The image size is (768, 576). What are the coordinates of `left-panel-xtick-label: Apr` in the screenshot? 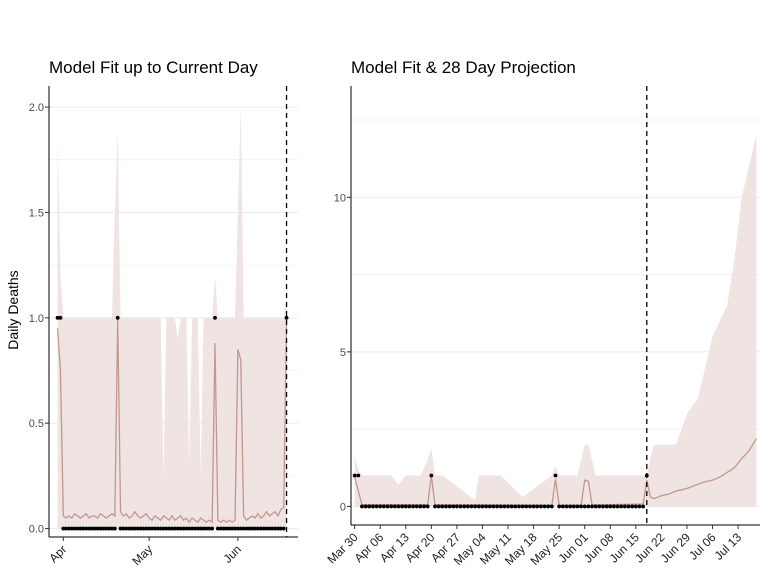 It's located at (57, 553).